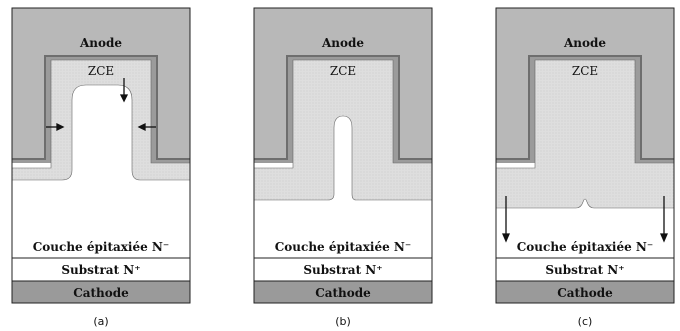 The height and width of the screenshot is (331, 680). I want to click on caption-c: (c), so click(585, 321).